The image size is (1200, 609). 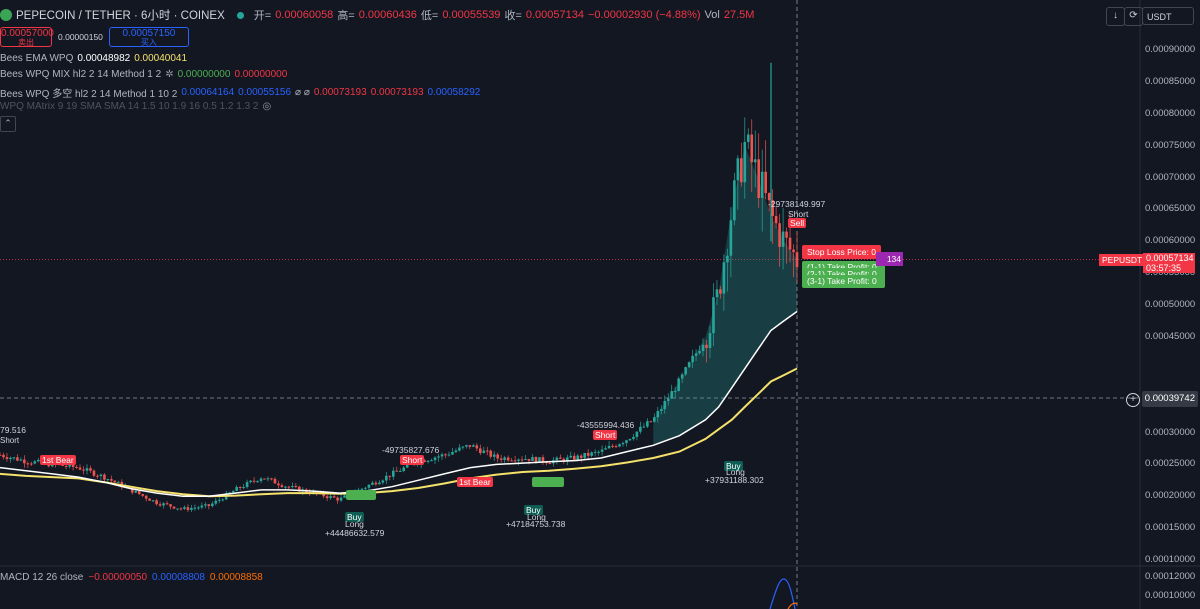 I want to click on position-tag: 134, so click(x=889, y=259).